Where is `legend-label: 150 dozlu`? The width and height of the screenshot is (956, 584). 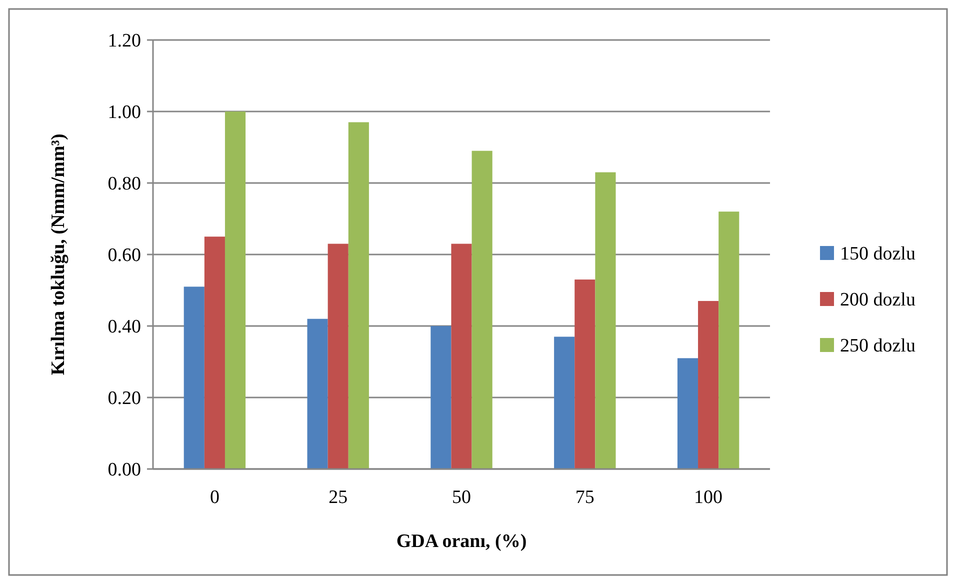
legend-label: 150 dozlu is located at coordinates (878, 254).